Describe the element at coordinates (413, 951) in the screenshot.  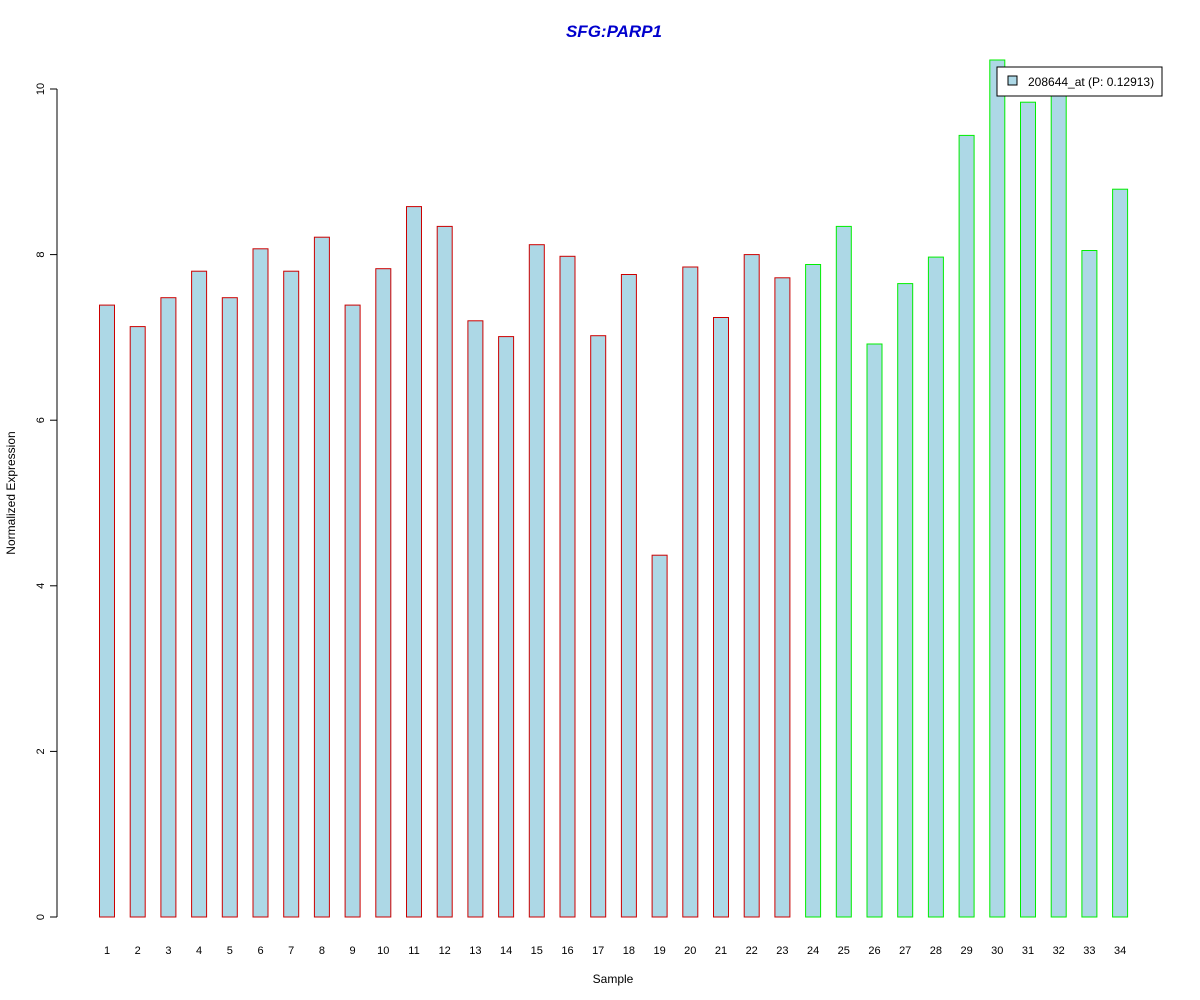
I see `x-tick-label: 11` at that location.